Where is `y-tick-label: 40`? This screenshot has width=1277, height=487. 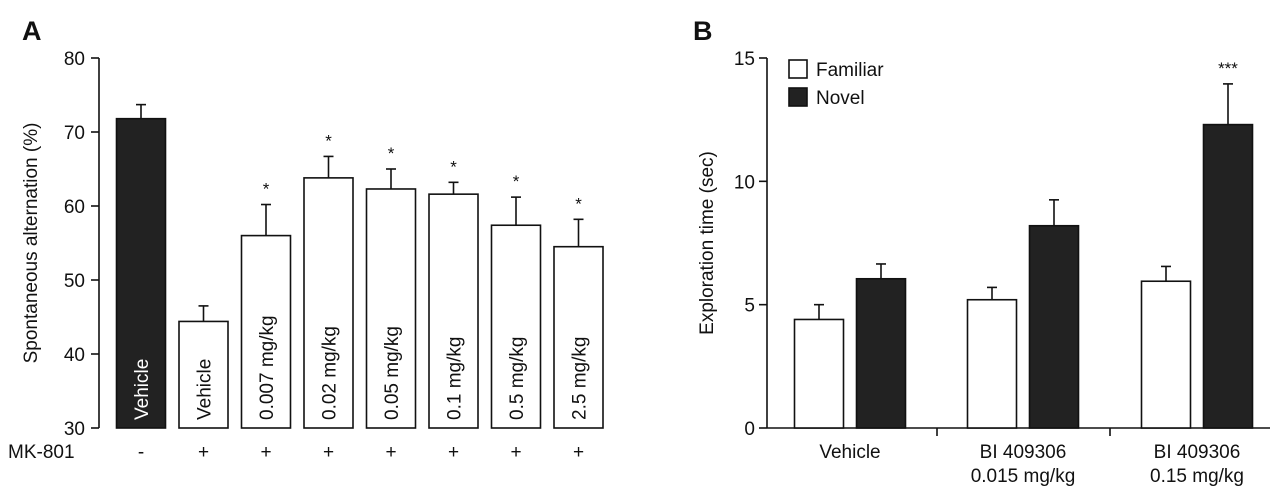
y-tick-label: 40 is located at coordinates (74, 355).